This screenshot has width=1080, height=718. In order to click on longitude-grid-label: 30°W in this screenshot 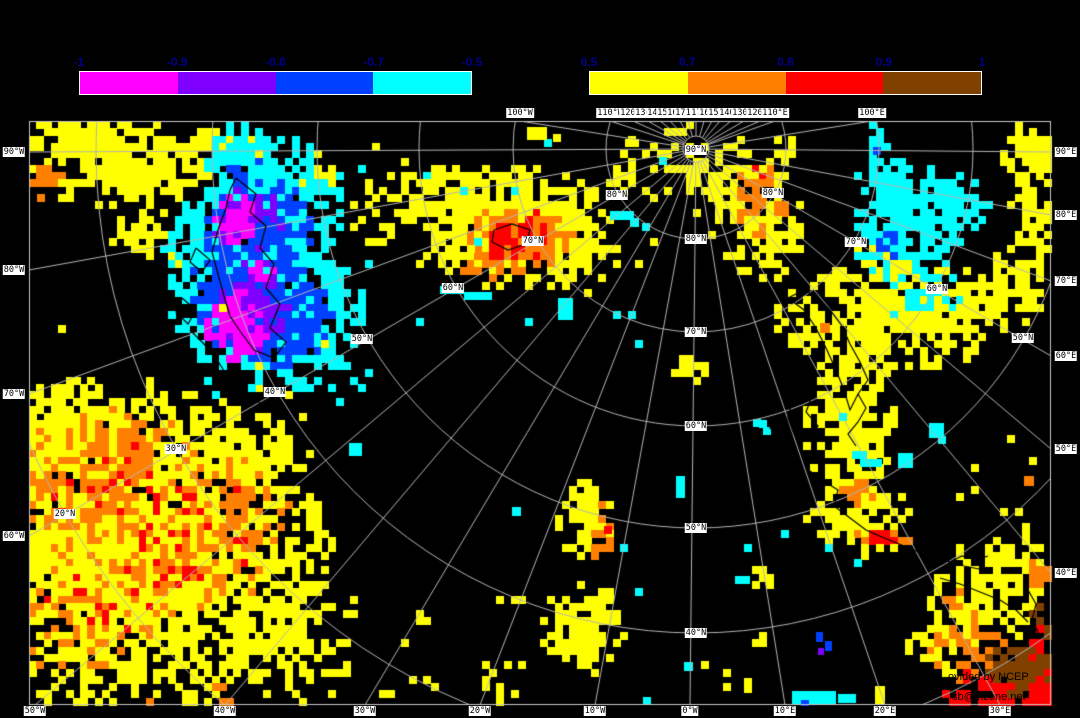, I will do `click(365, 711)`.